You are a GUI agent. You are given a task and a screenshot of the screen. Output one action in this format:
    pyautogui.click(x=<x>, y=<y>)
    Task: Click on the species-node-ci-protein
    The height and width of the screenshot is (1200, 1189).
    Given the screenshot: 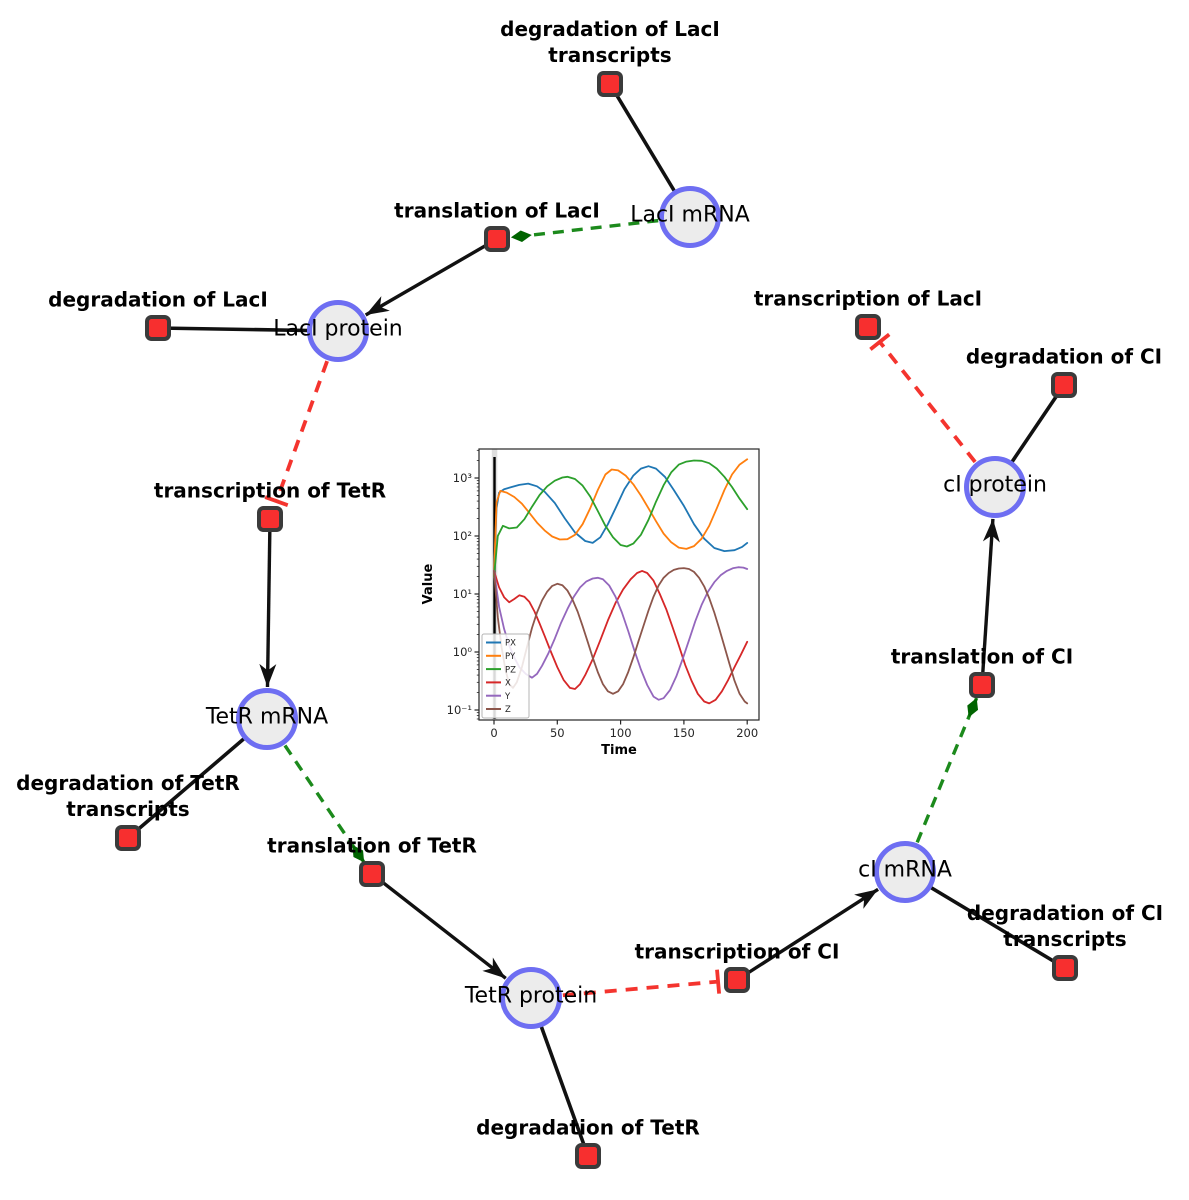 What is the action you would take?
    pyautogui.click(x=995, y=487)
    